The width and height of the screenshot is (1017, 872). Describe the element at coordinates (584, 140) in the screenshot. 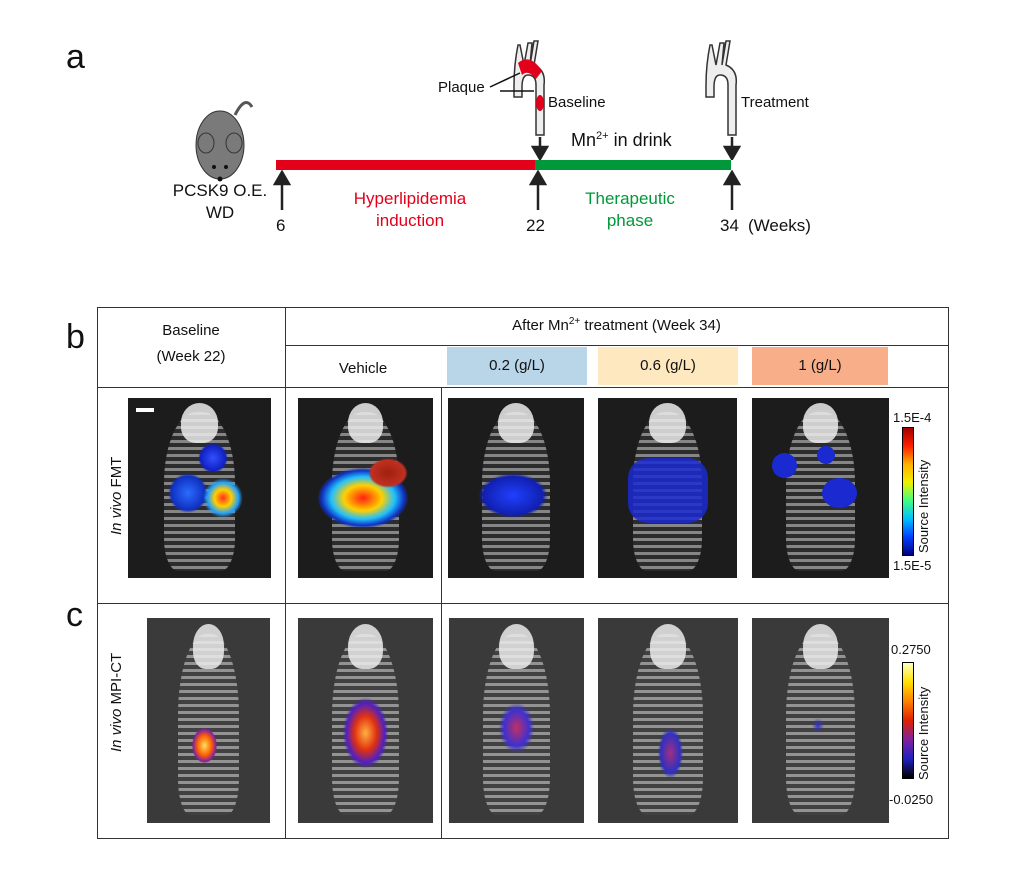

I see `drink-text: Mn` at that location.